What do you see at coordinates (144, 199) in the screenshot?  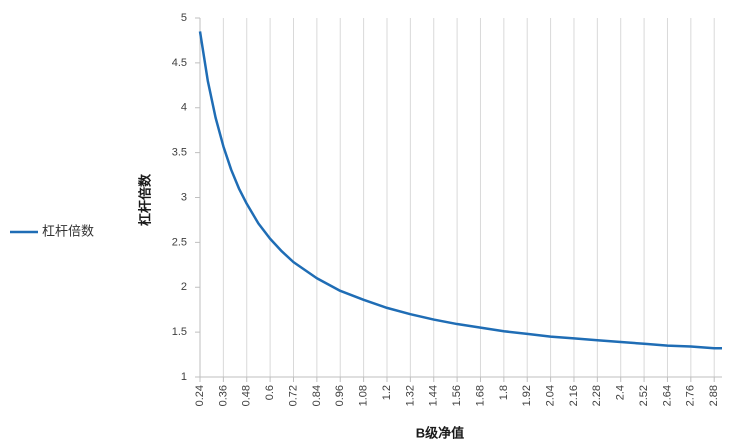 I see `y-axis-title: 杠杆倍数` at bounding box center [144, 199].